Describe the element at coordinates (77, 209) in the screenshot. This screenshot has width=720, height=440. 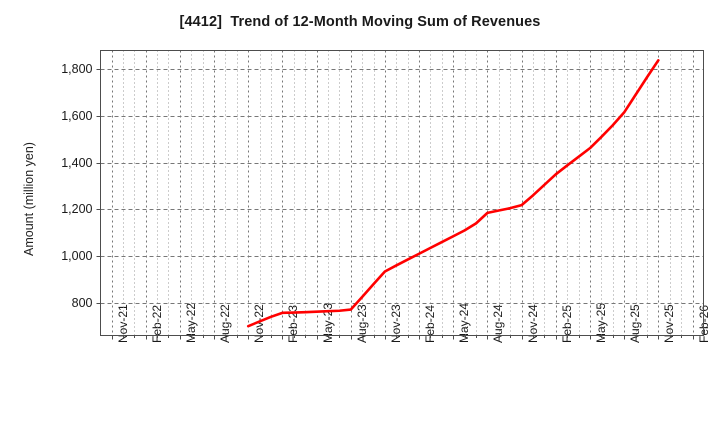
I see `y-tick-label: 1,200` at that location.